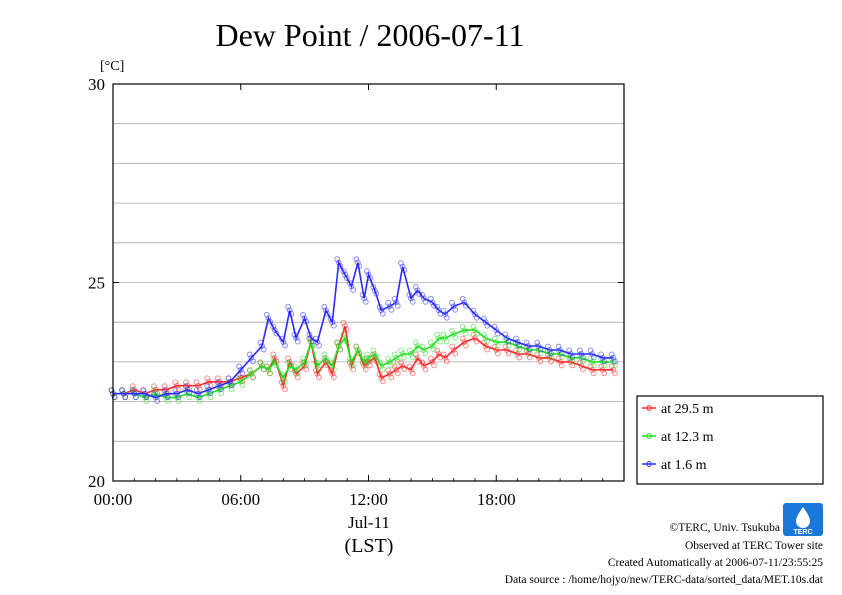  I want to click on terc-logo-icon: TERC, so click(803, 519).